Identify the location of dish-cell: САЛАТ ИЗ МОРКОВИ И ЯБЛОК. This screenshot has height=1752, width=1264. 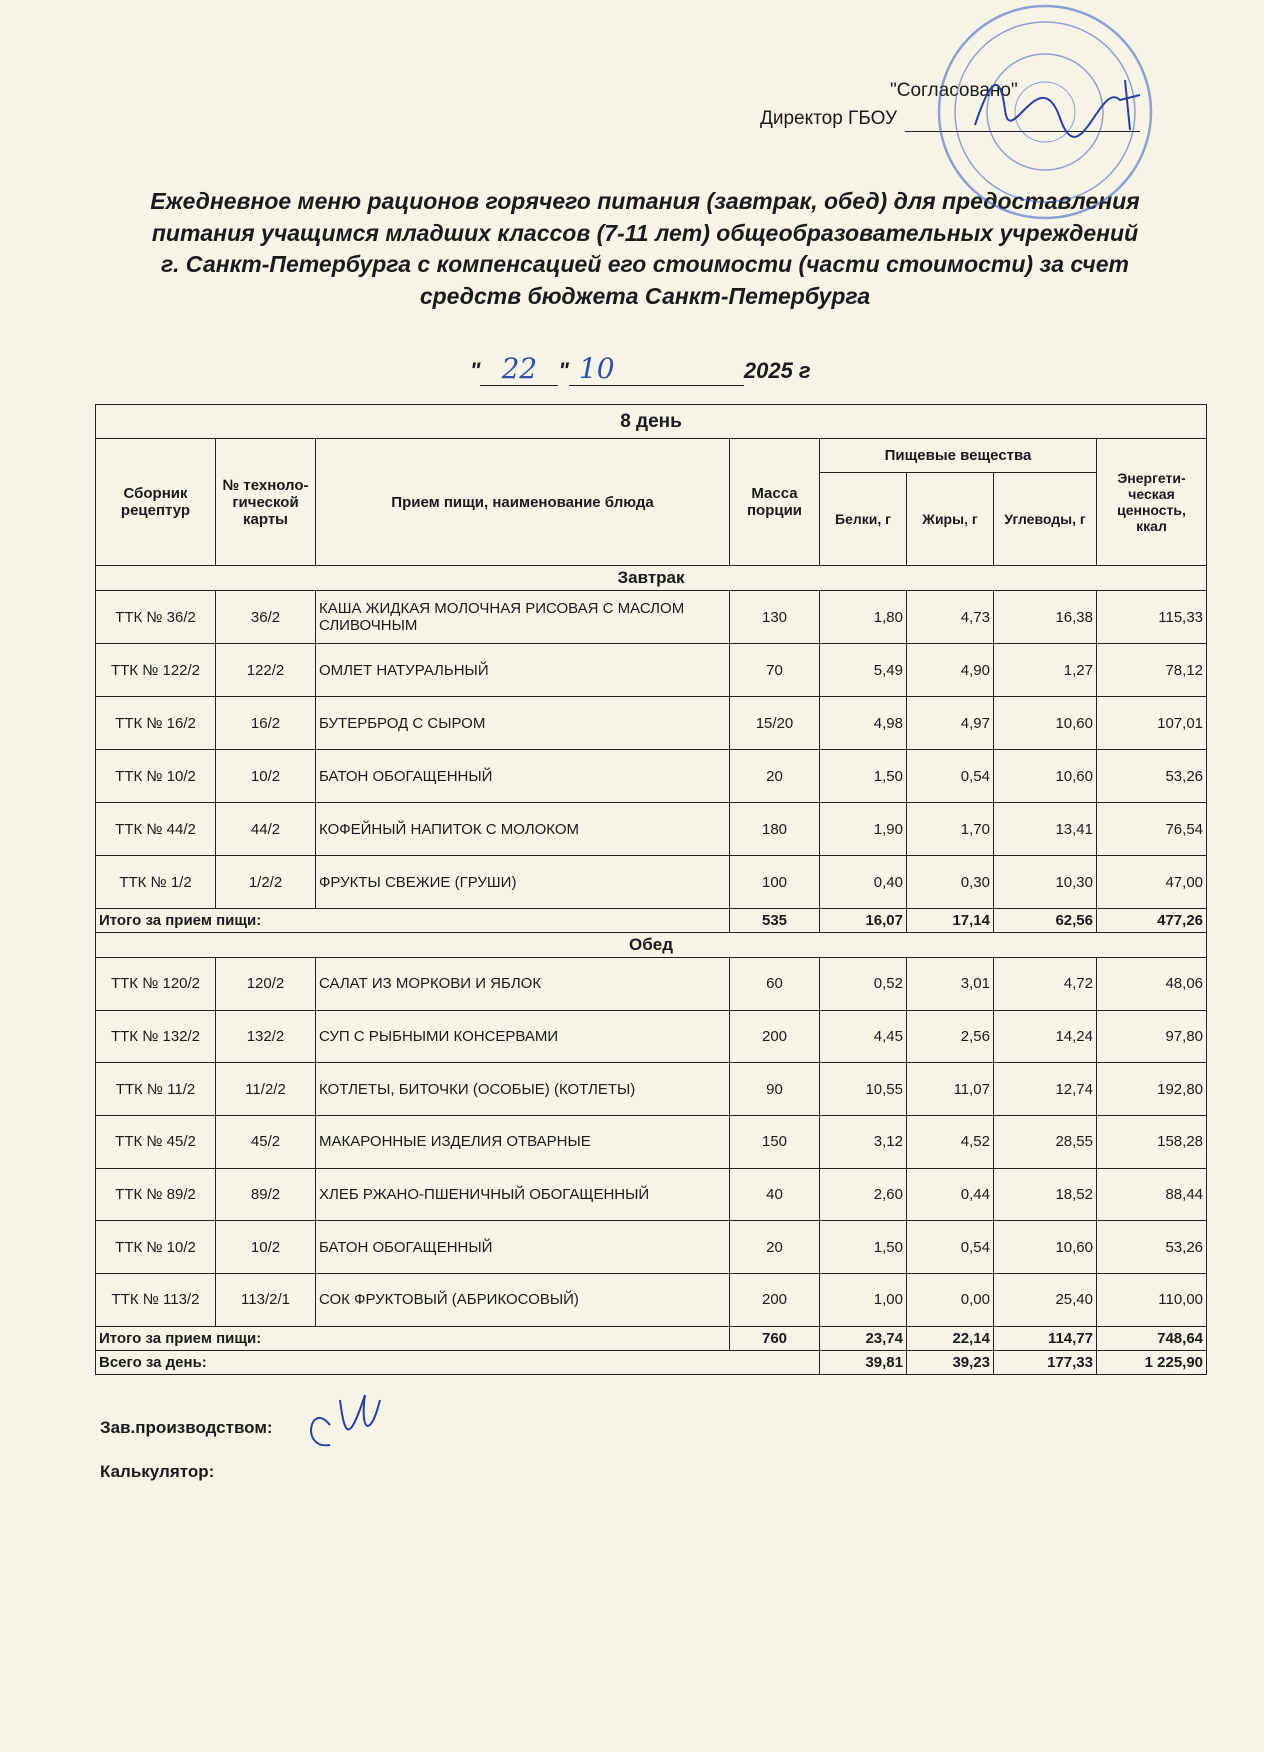
(522, 984).